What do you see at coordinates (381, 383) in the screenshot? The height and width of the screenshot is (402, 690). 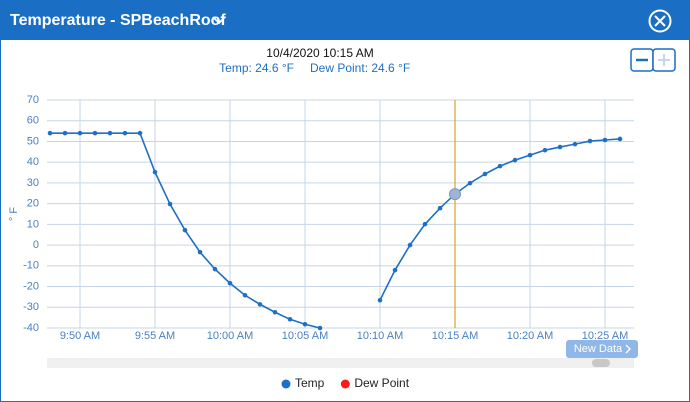 I see `legend-label: Dew Point` at bounding box center [381, 383].